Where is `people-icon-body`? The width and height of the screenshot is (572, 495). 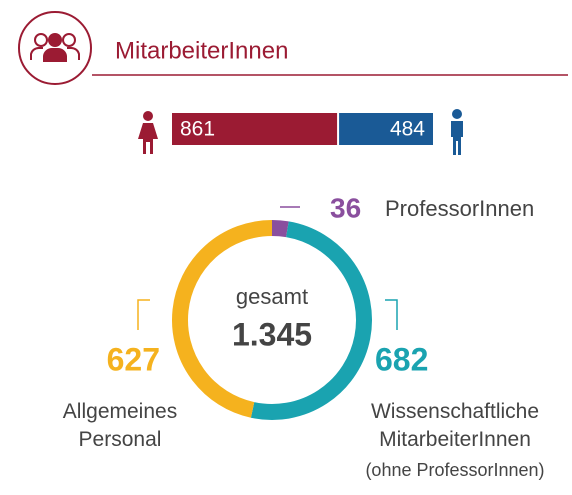 people-icon-body is located at coordinates (55, 54).